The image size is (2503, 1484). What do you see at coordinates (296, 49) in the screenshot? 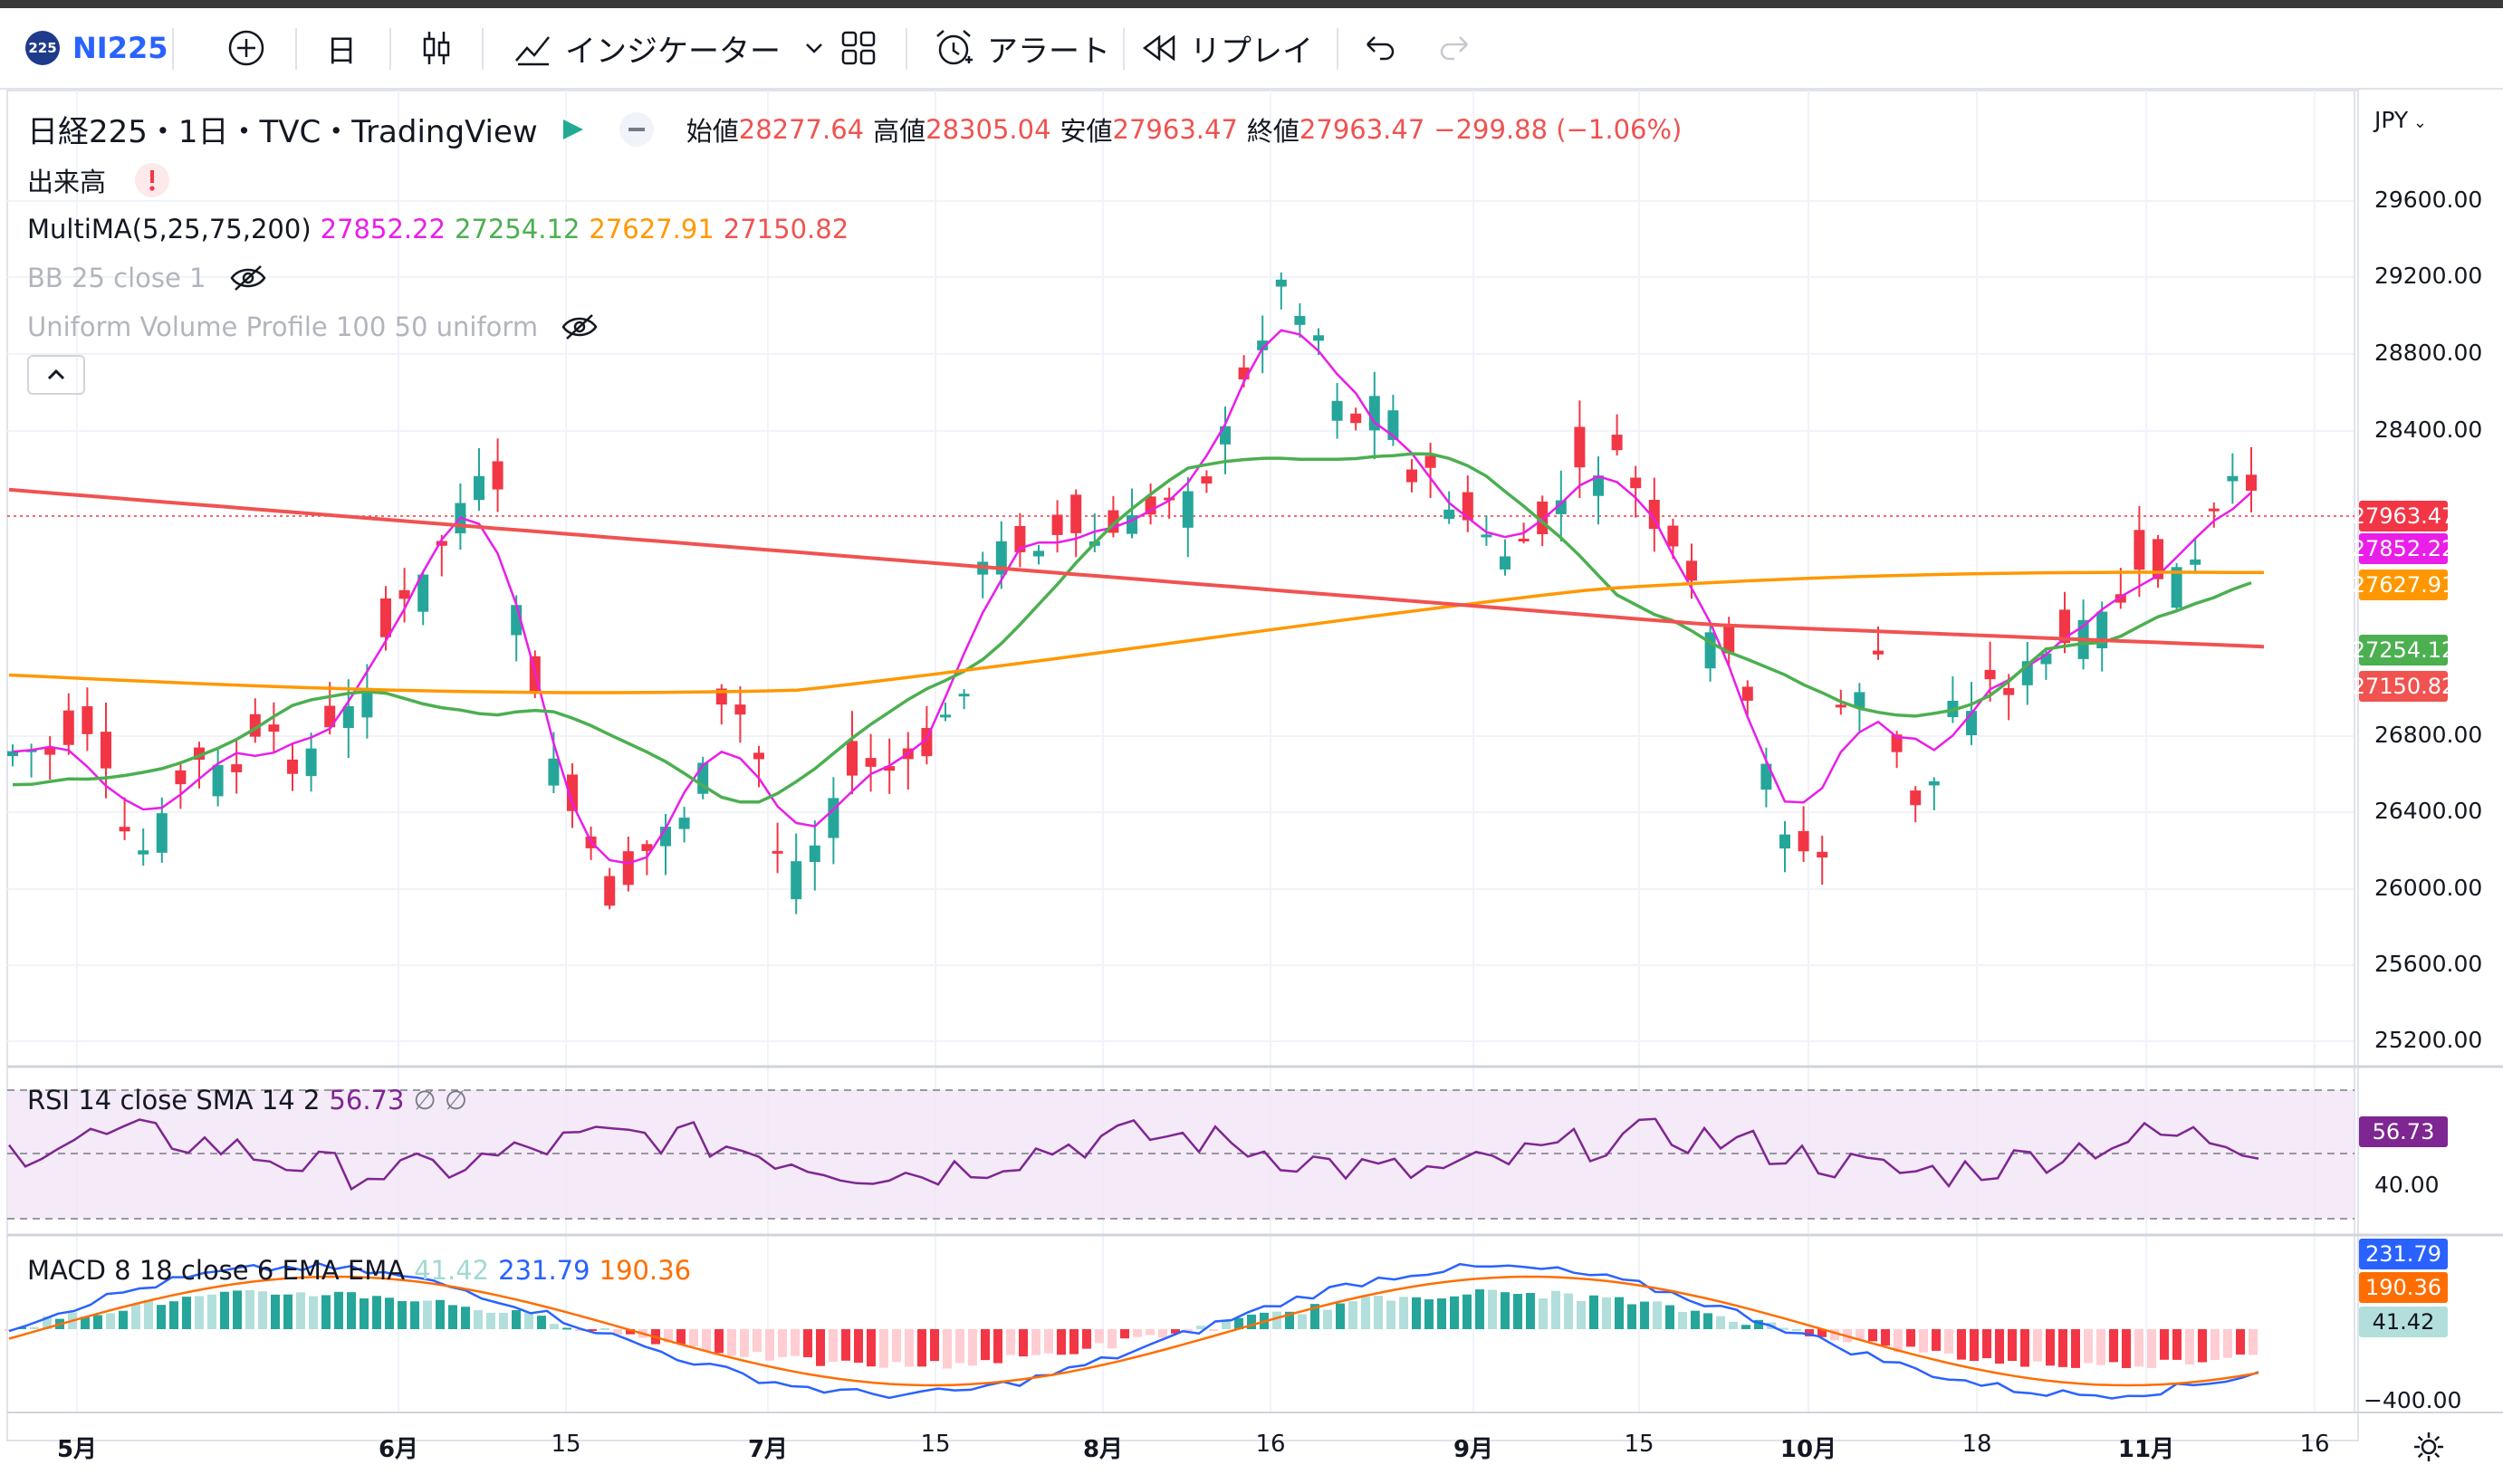
I see `toolbar-divider` at bounding box center [296, 49].